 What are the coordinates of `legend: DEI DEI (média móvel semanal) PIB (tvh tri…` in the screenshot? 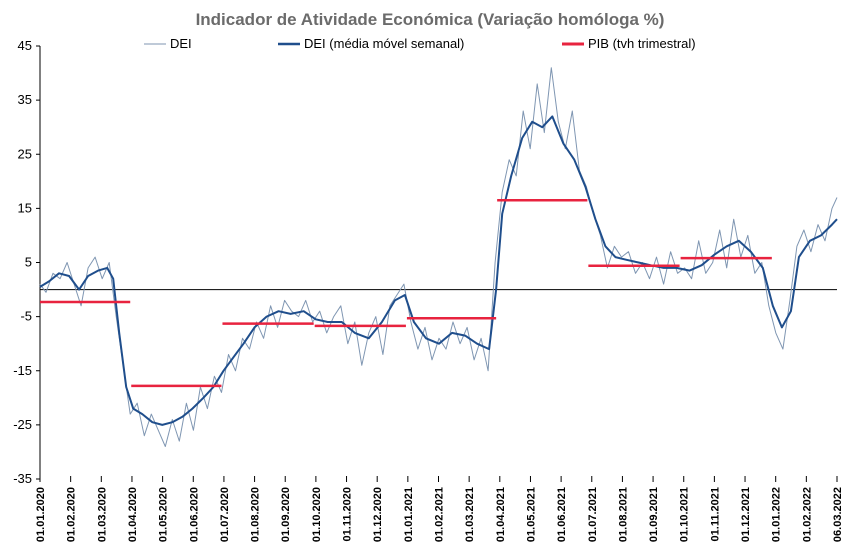 It's located at (420, 43).